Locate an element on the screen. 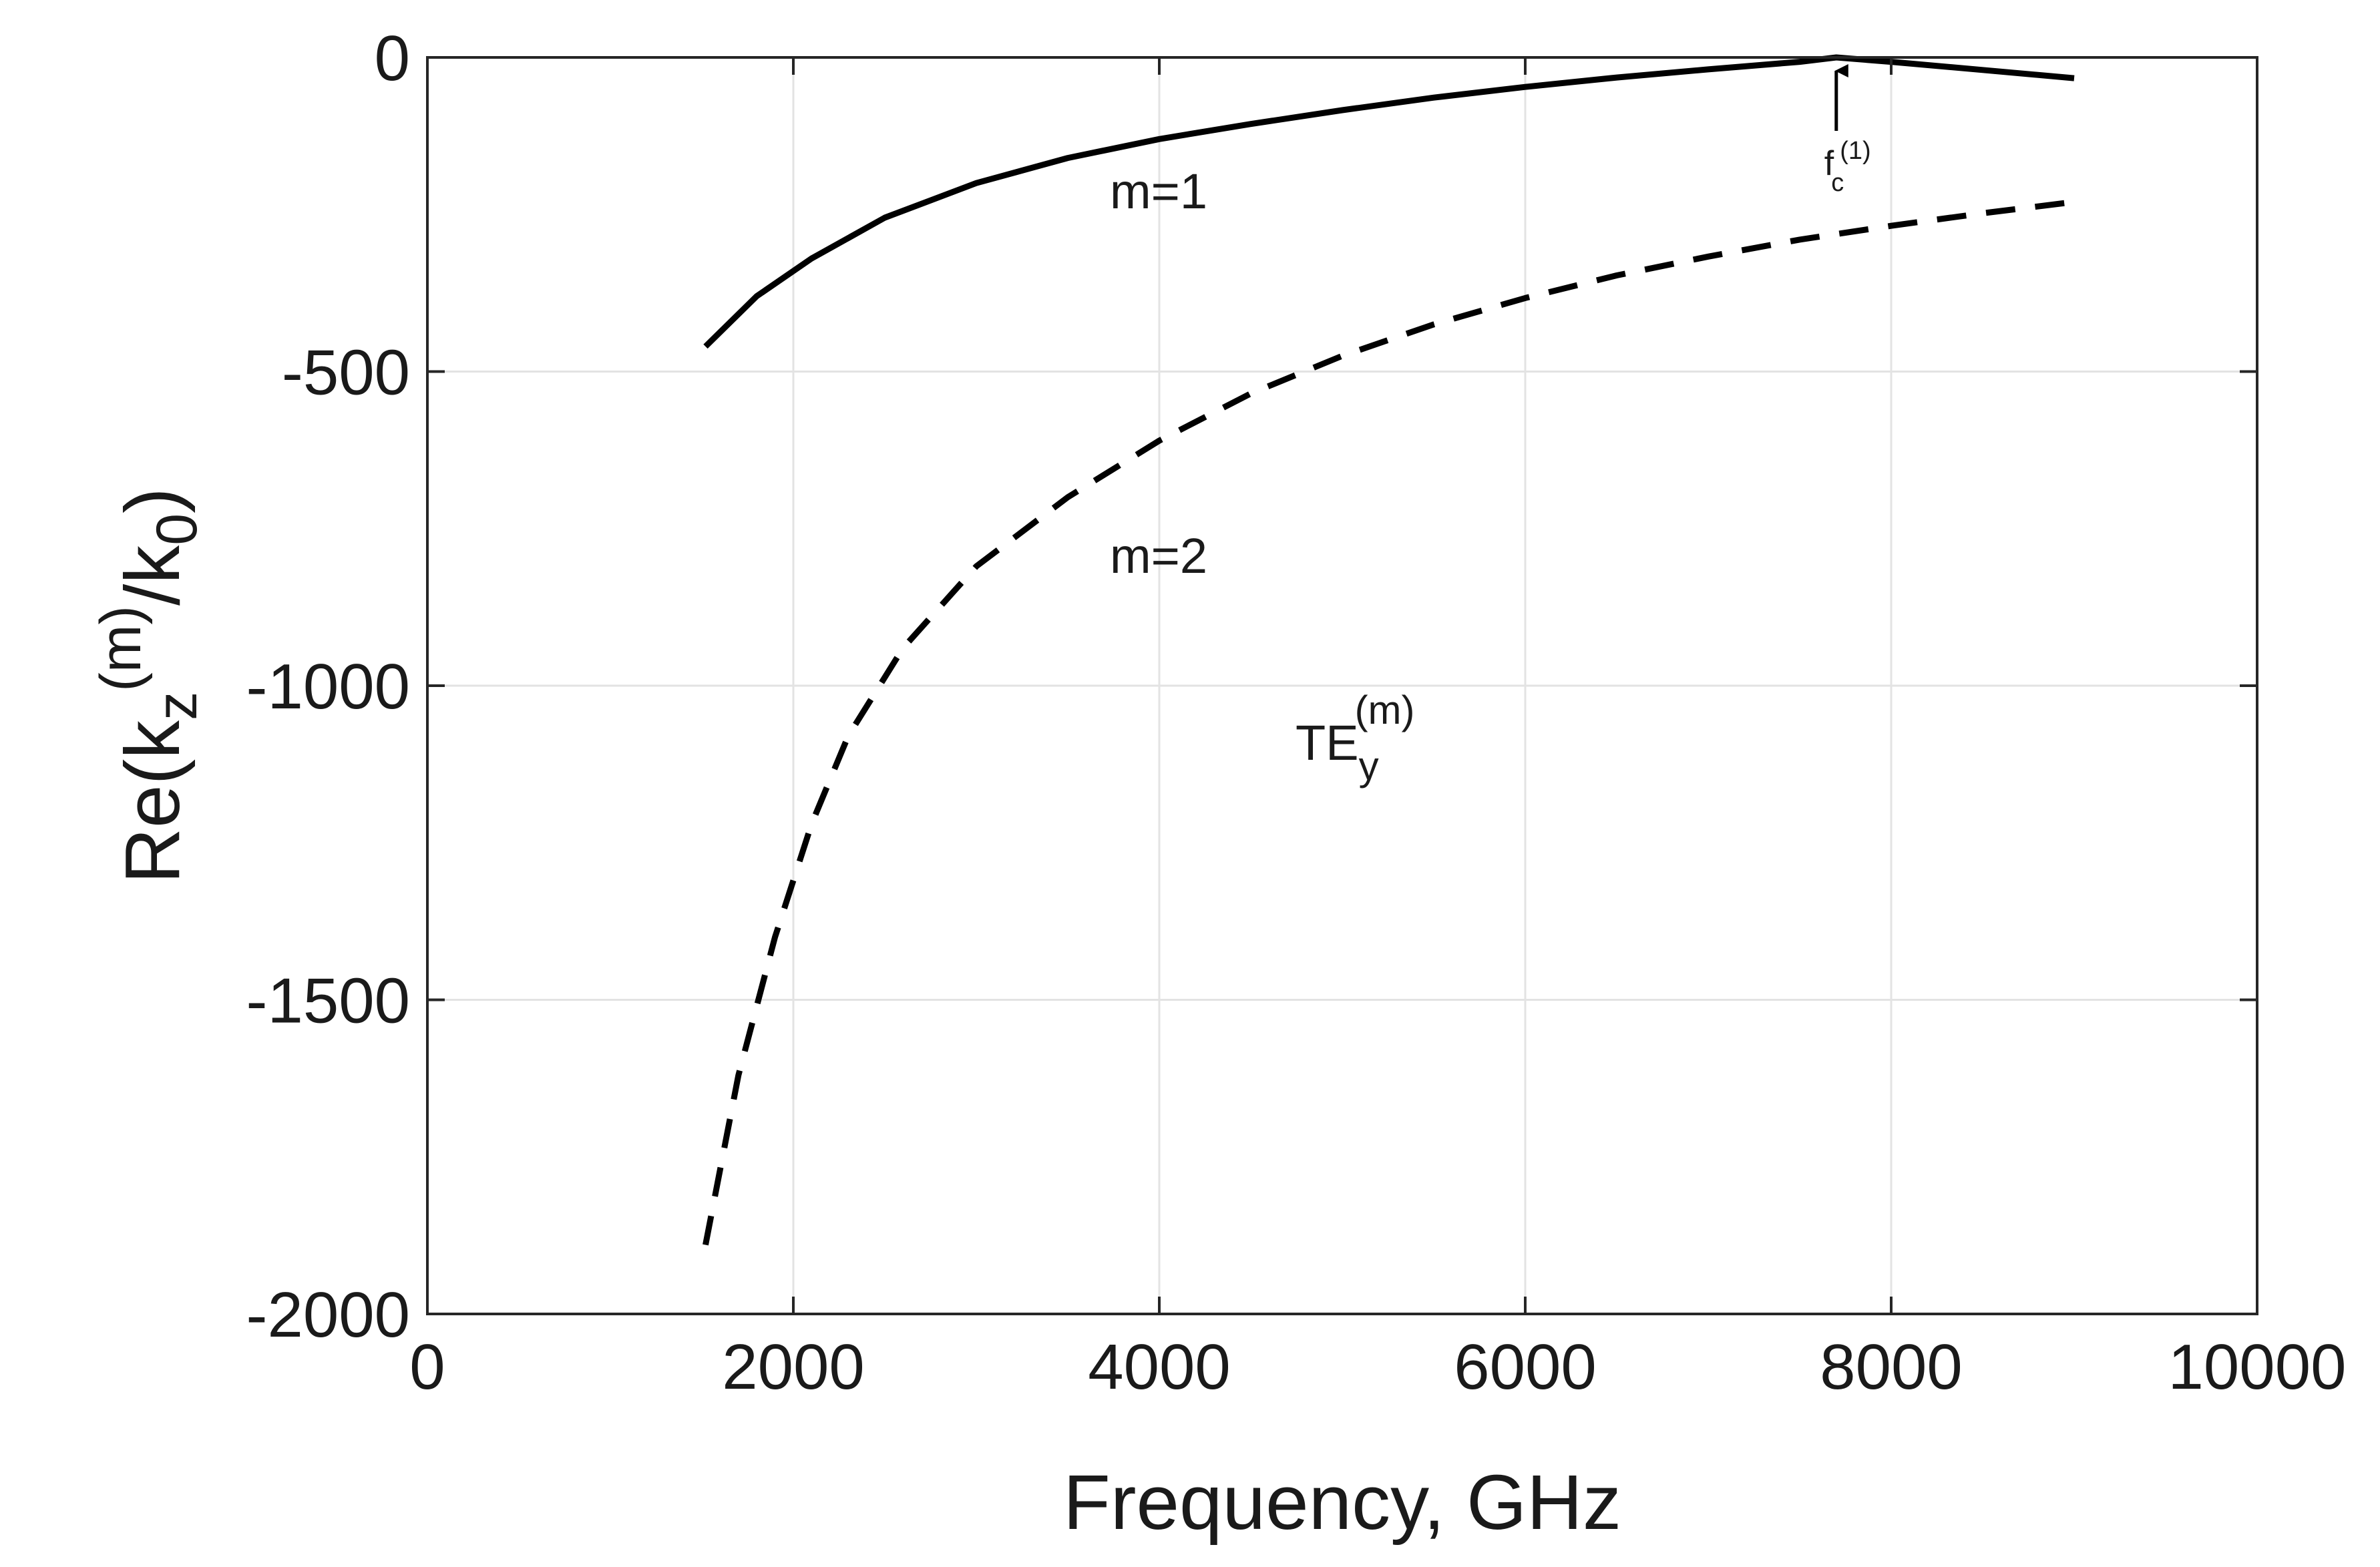 The width and height of the screenshot is (2380, 1567). x-tick-label: 8000 is located at coordinates (1891, 1367).